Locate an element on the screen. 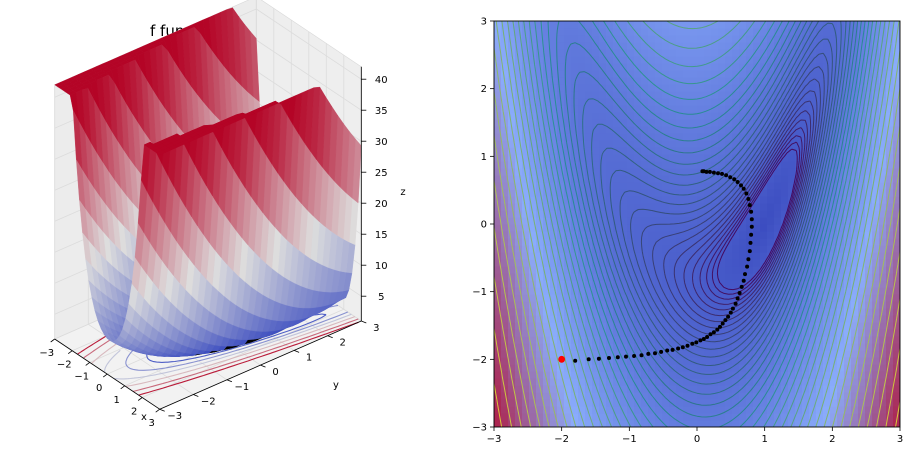  surface-facet is located at coordinates (213, 352).